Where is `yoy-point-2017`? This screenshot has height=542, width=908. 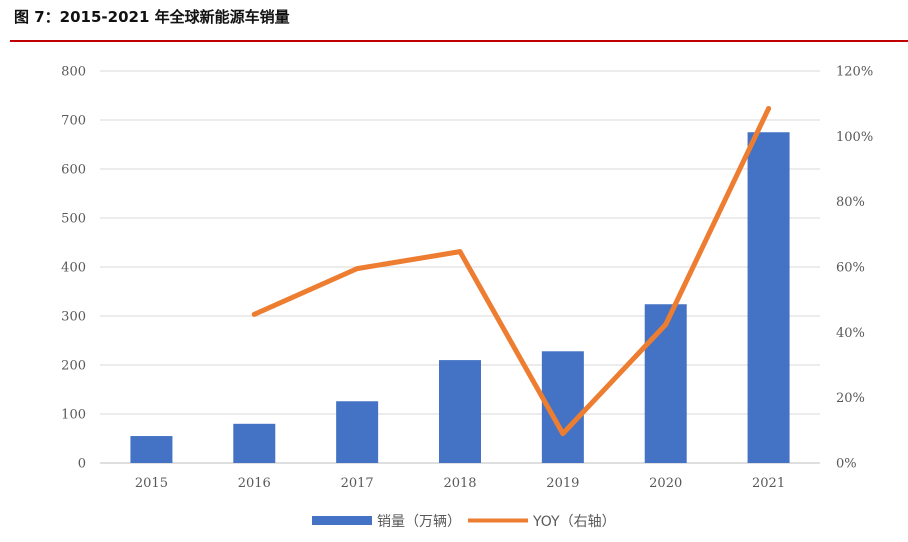 yoy-point-2017 is located at coordinates (357, 269).